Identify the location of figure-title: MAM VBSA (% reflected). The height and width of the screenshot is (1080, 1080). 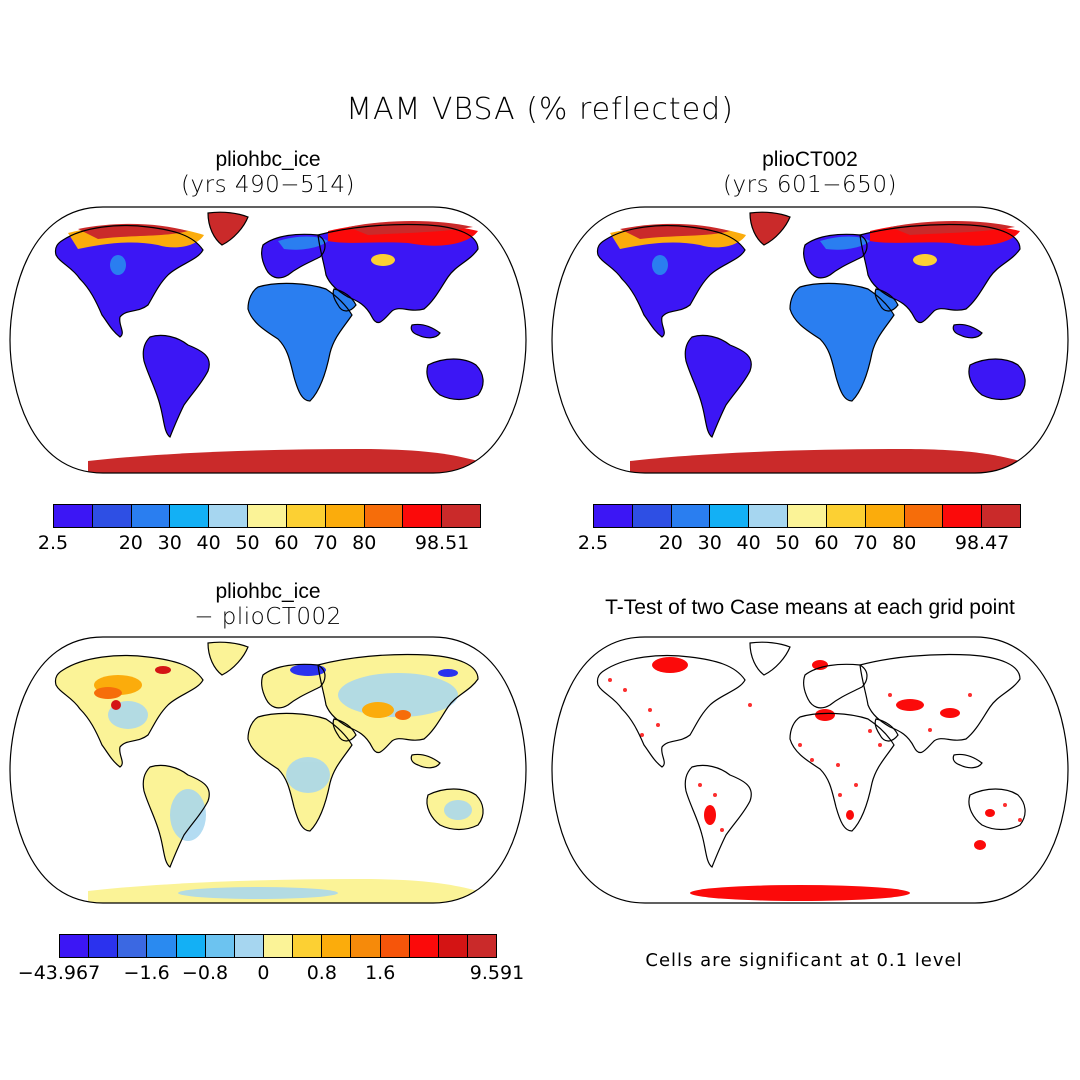
(540, 109).